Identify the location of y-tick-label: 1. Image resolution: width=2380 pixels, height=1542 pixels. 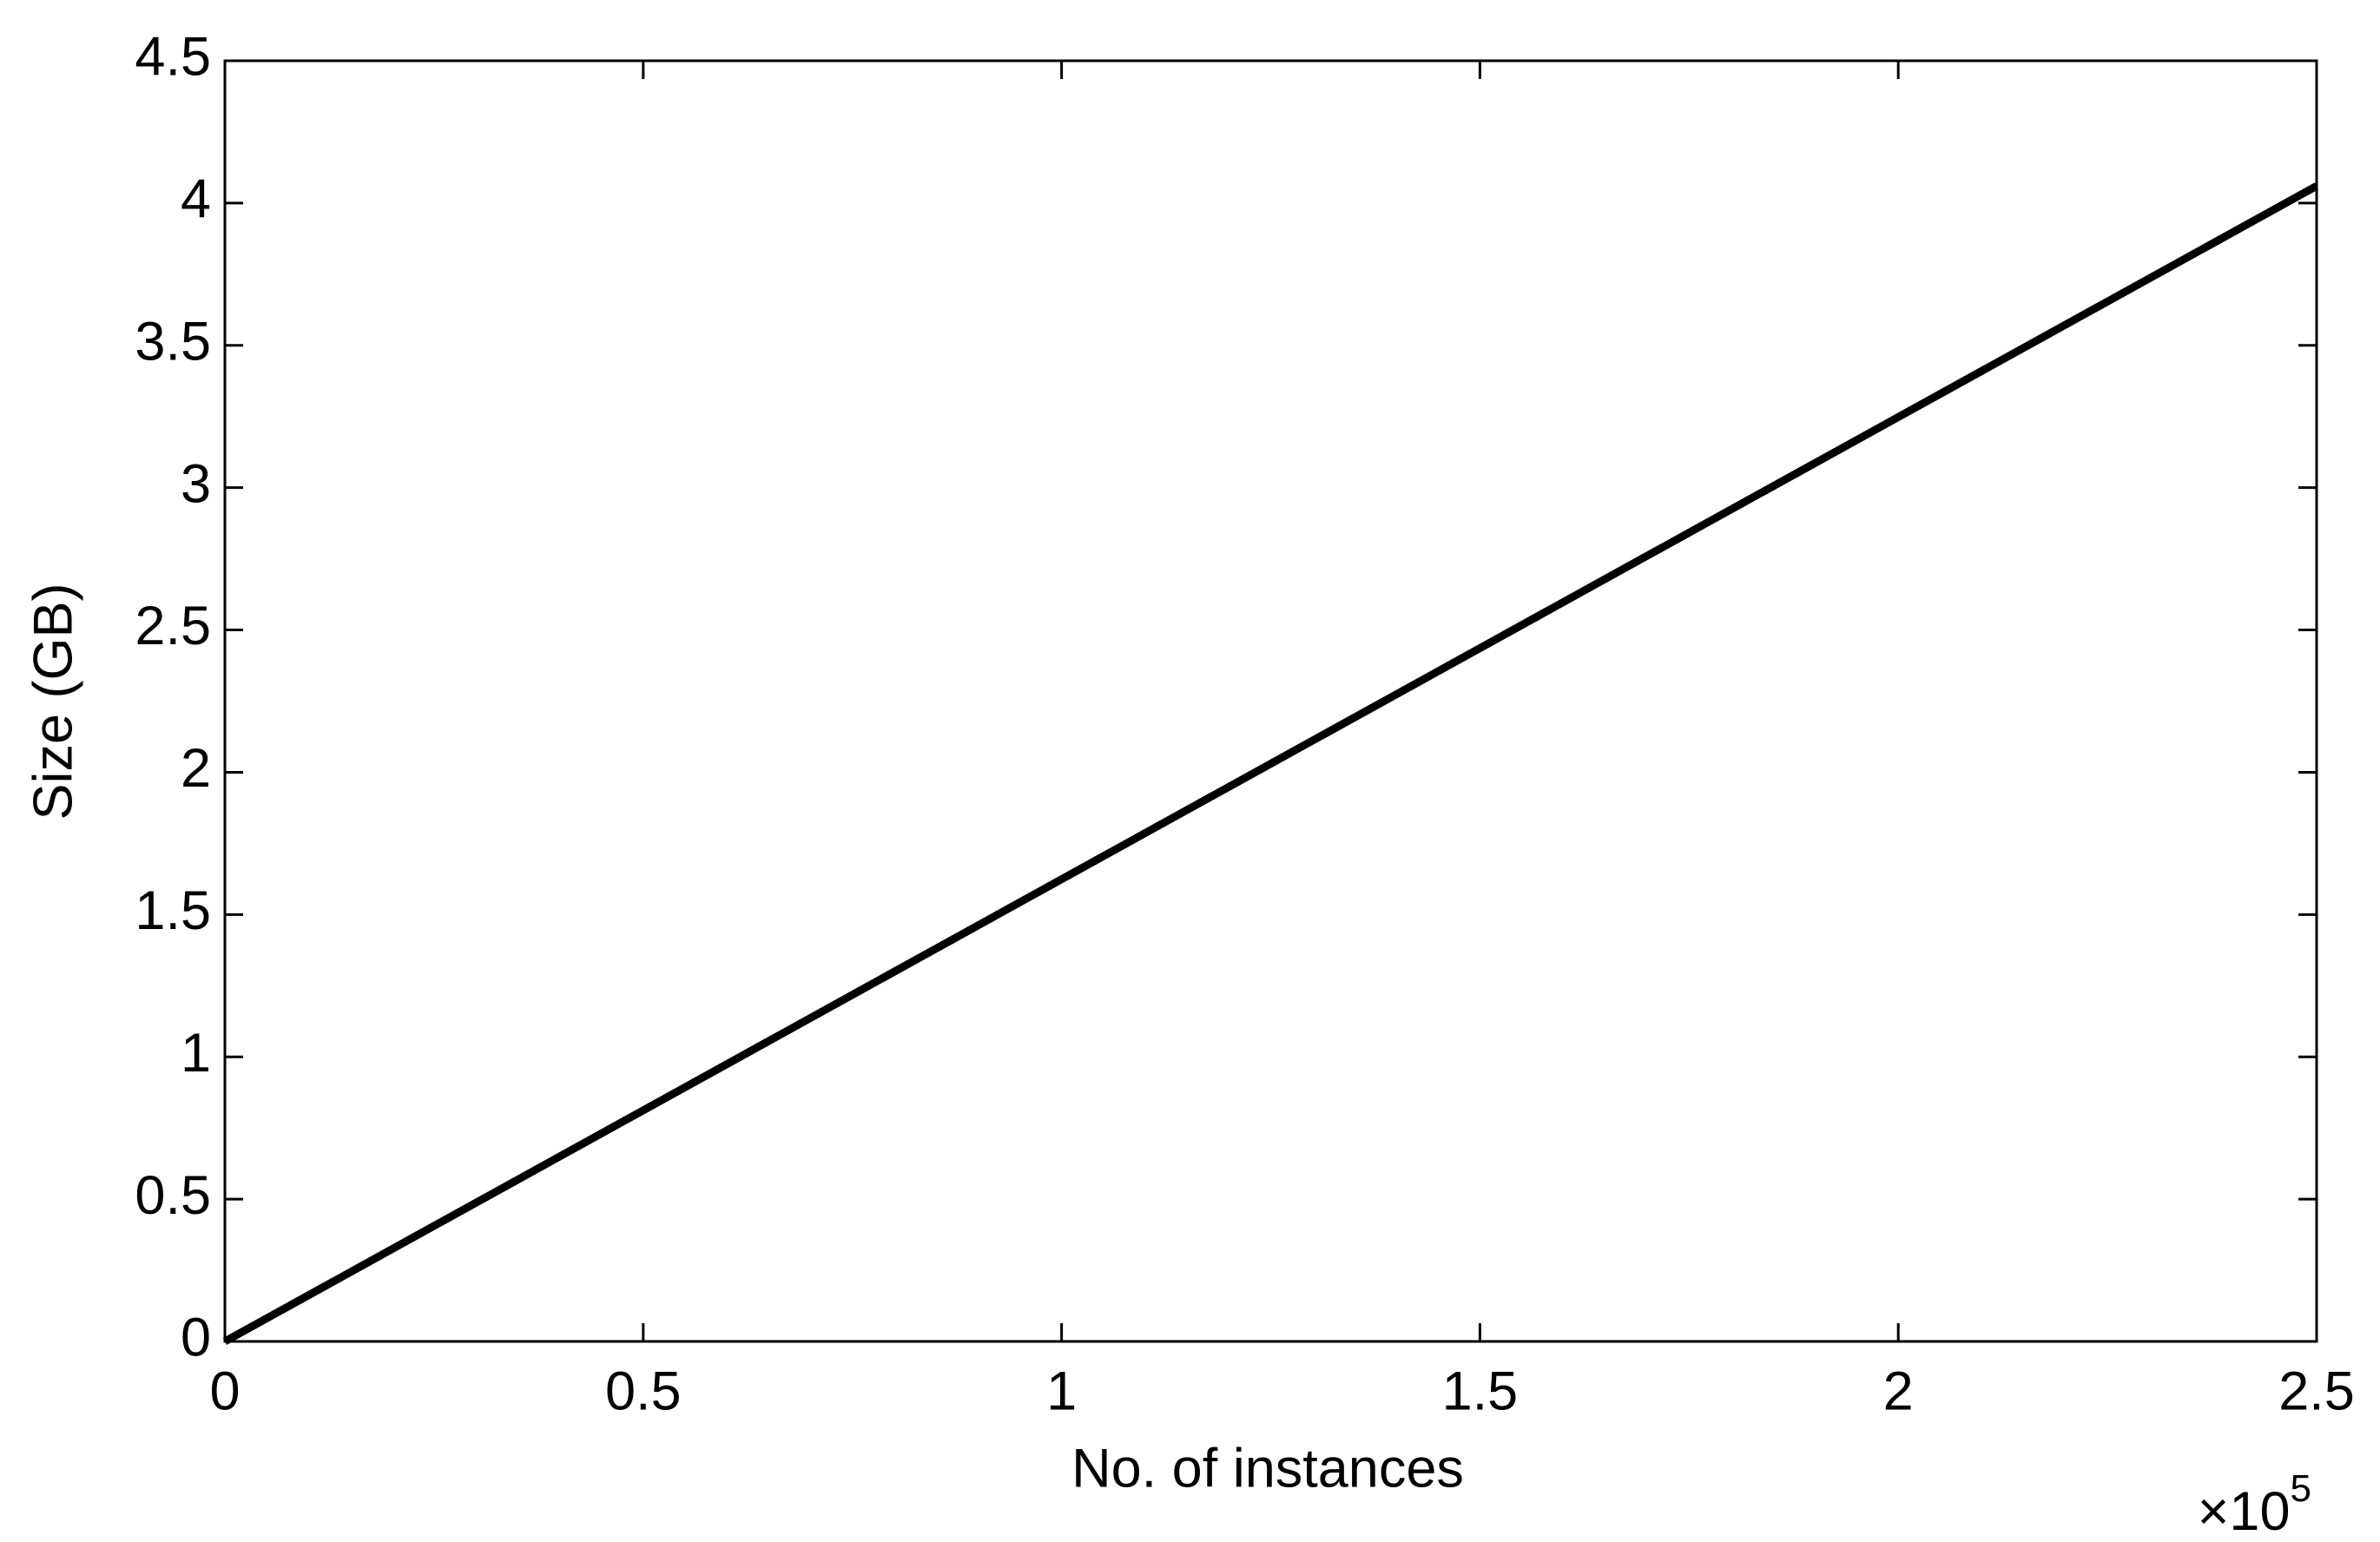
(196, 1053).